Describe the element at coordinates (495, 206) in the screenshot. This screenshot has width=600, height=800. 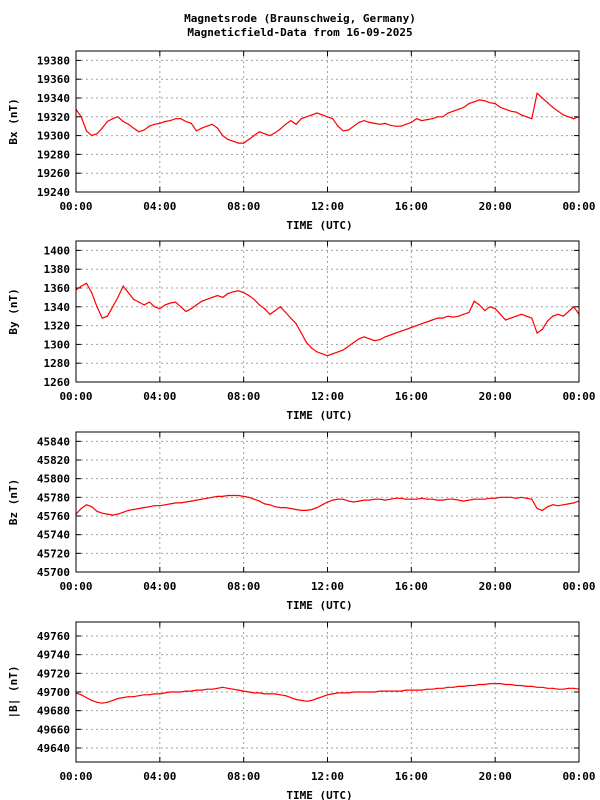
I see `chart-1-x-tick-label: 20:00` at that location.